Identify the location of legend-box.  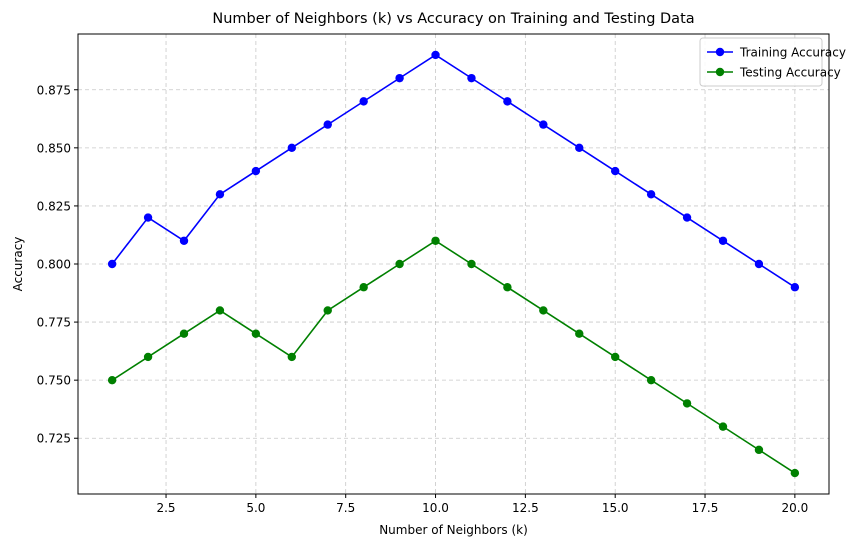
(761, 62).